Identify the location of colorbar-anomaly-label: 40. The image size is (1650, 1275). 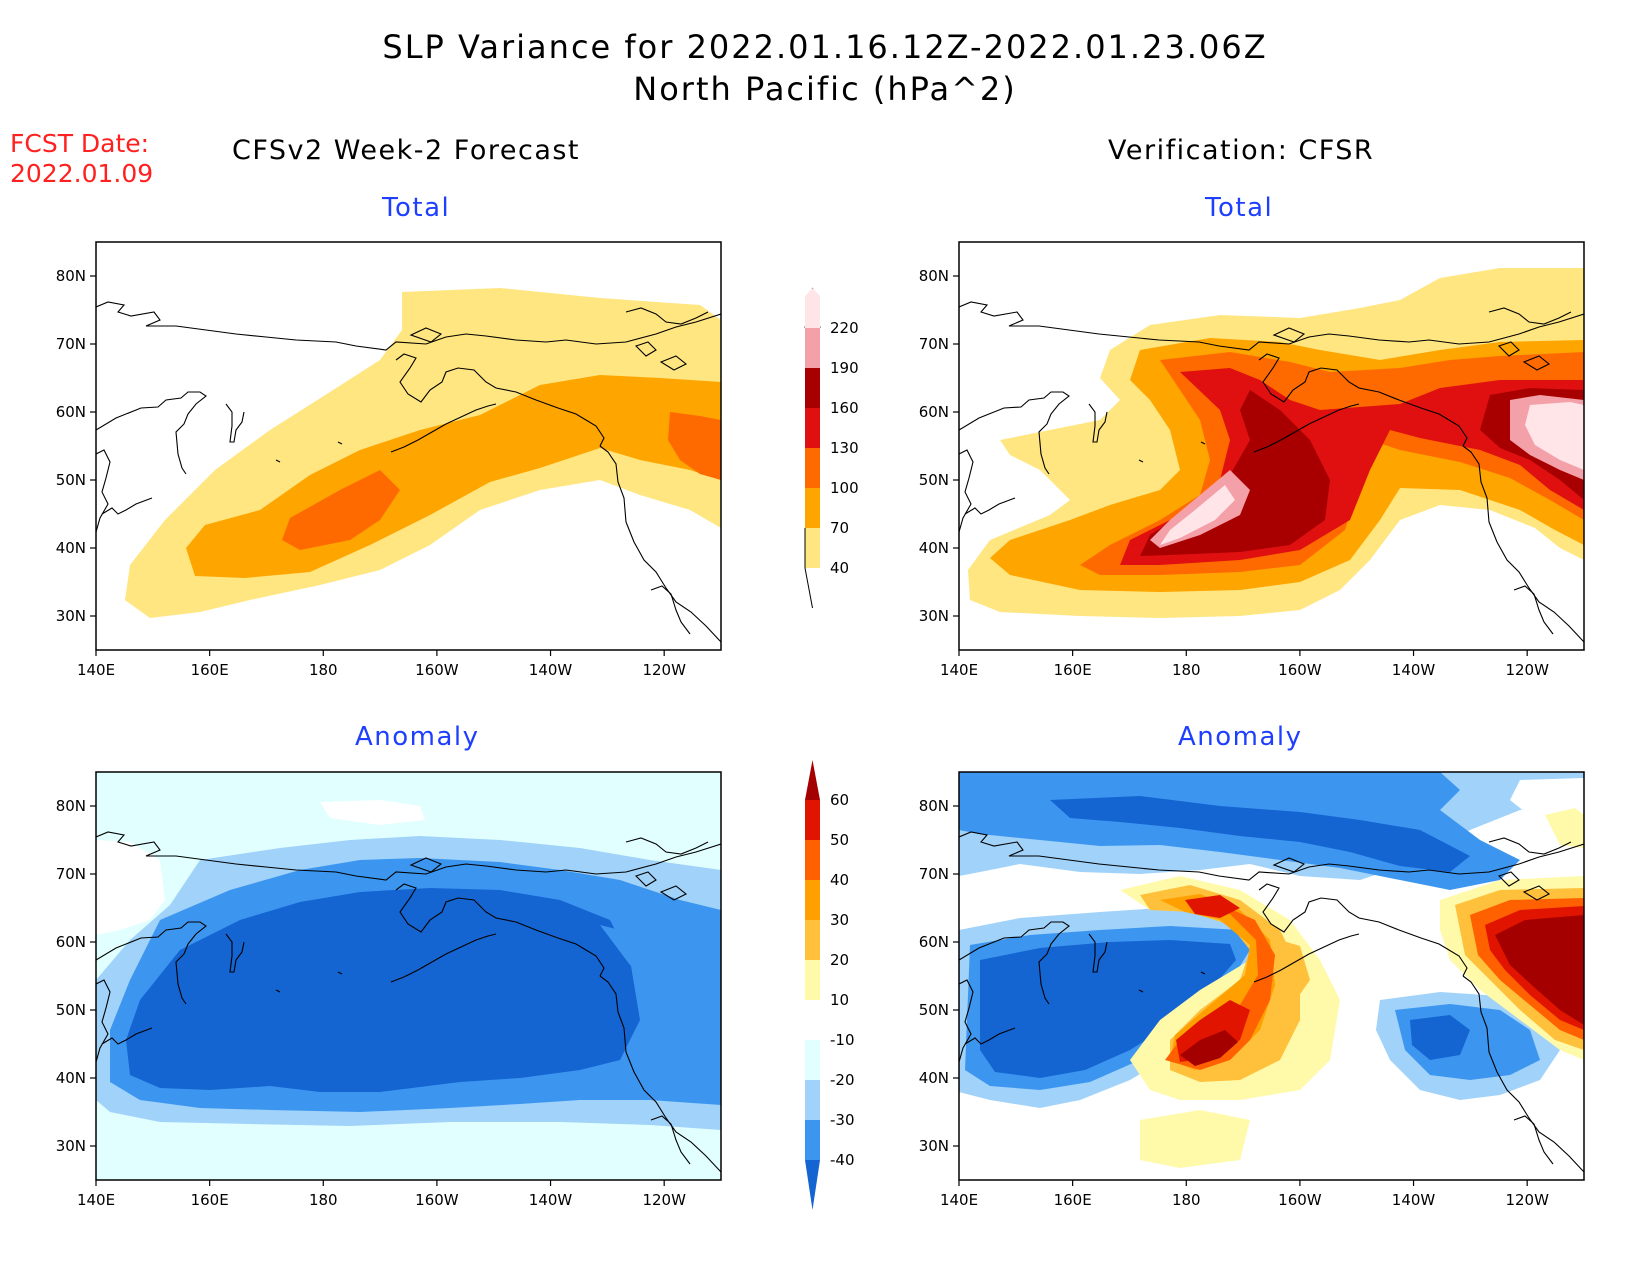
(839, 880).